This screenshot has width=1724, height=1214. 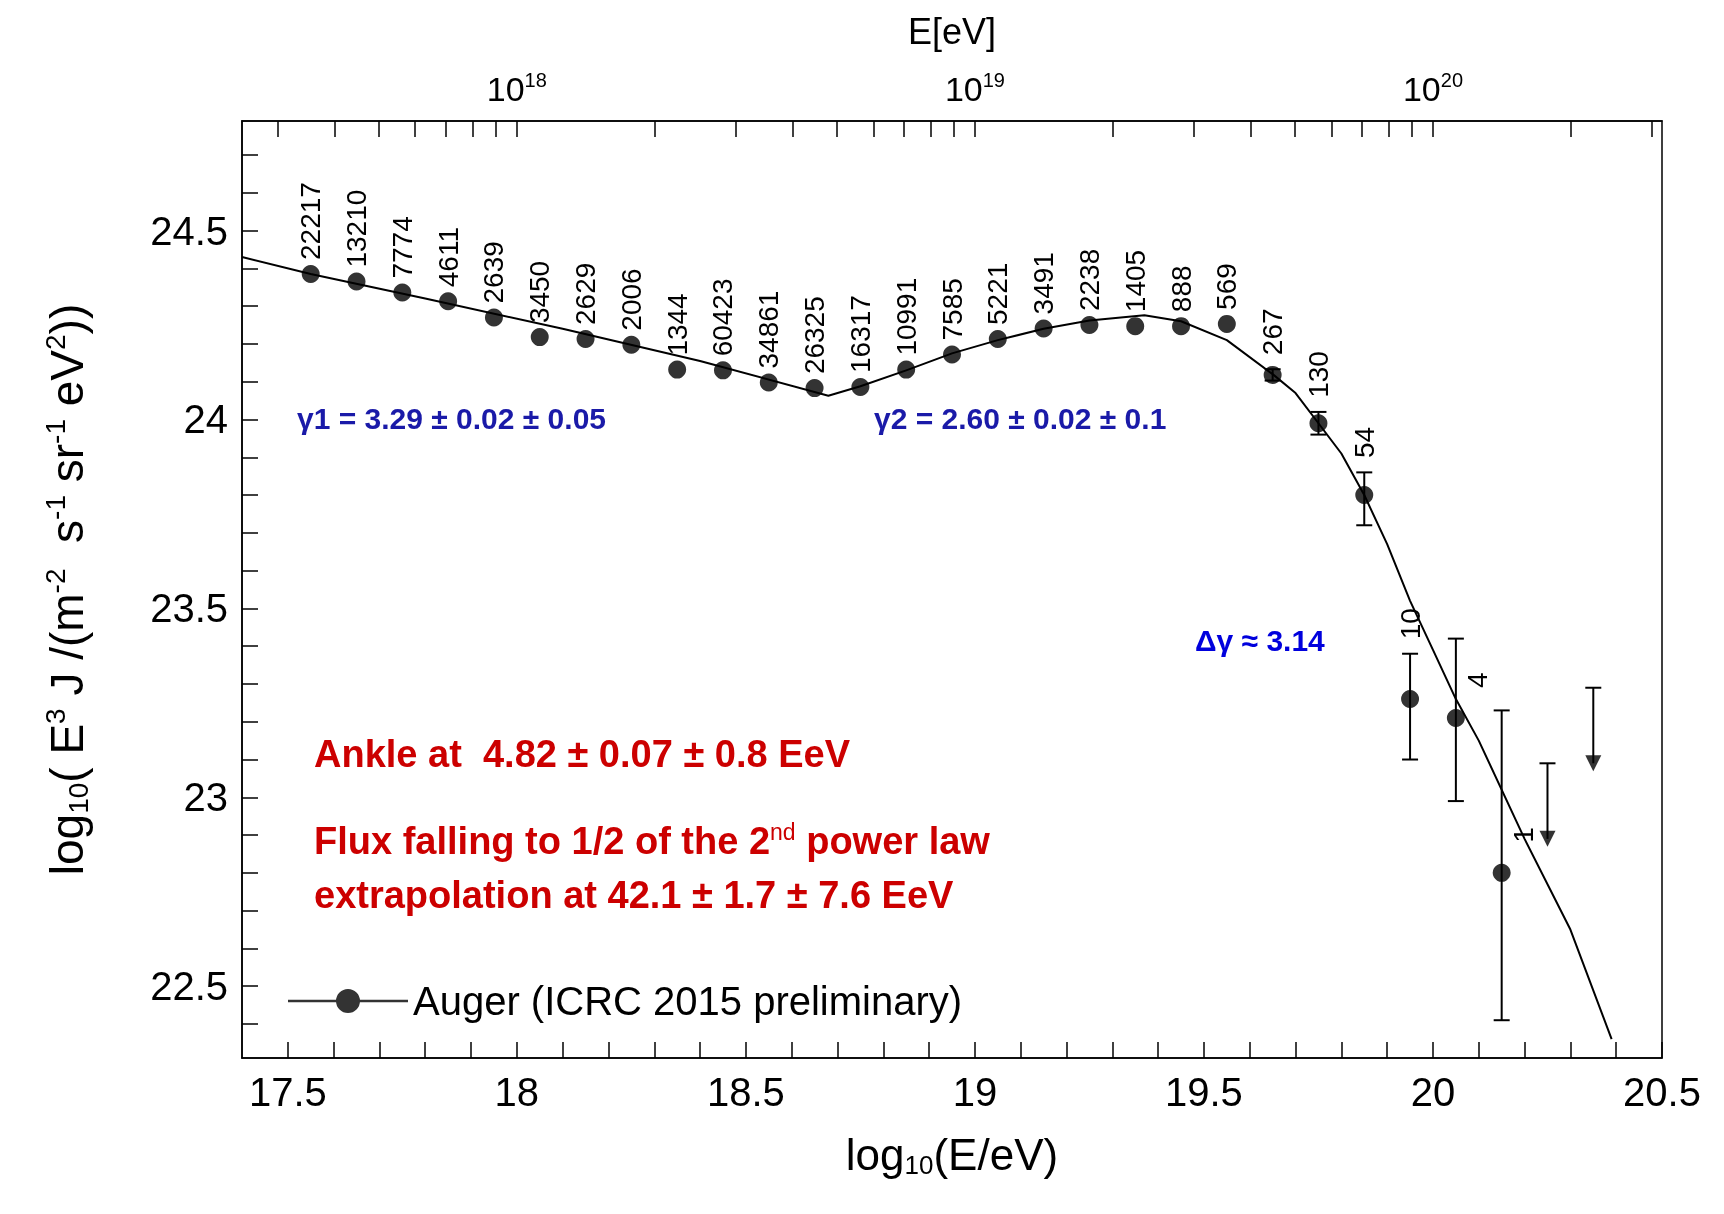 What do you see at coordinates (952, 309) in the screenshot?
I see `annotation: 7585` at bounding box center [952, 309].